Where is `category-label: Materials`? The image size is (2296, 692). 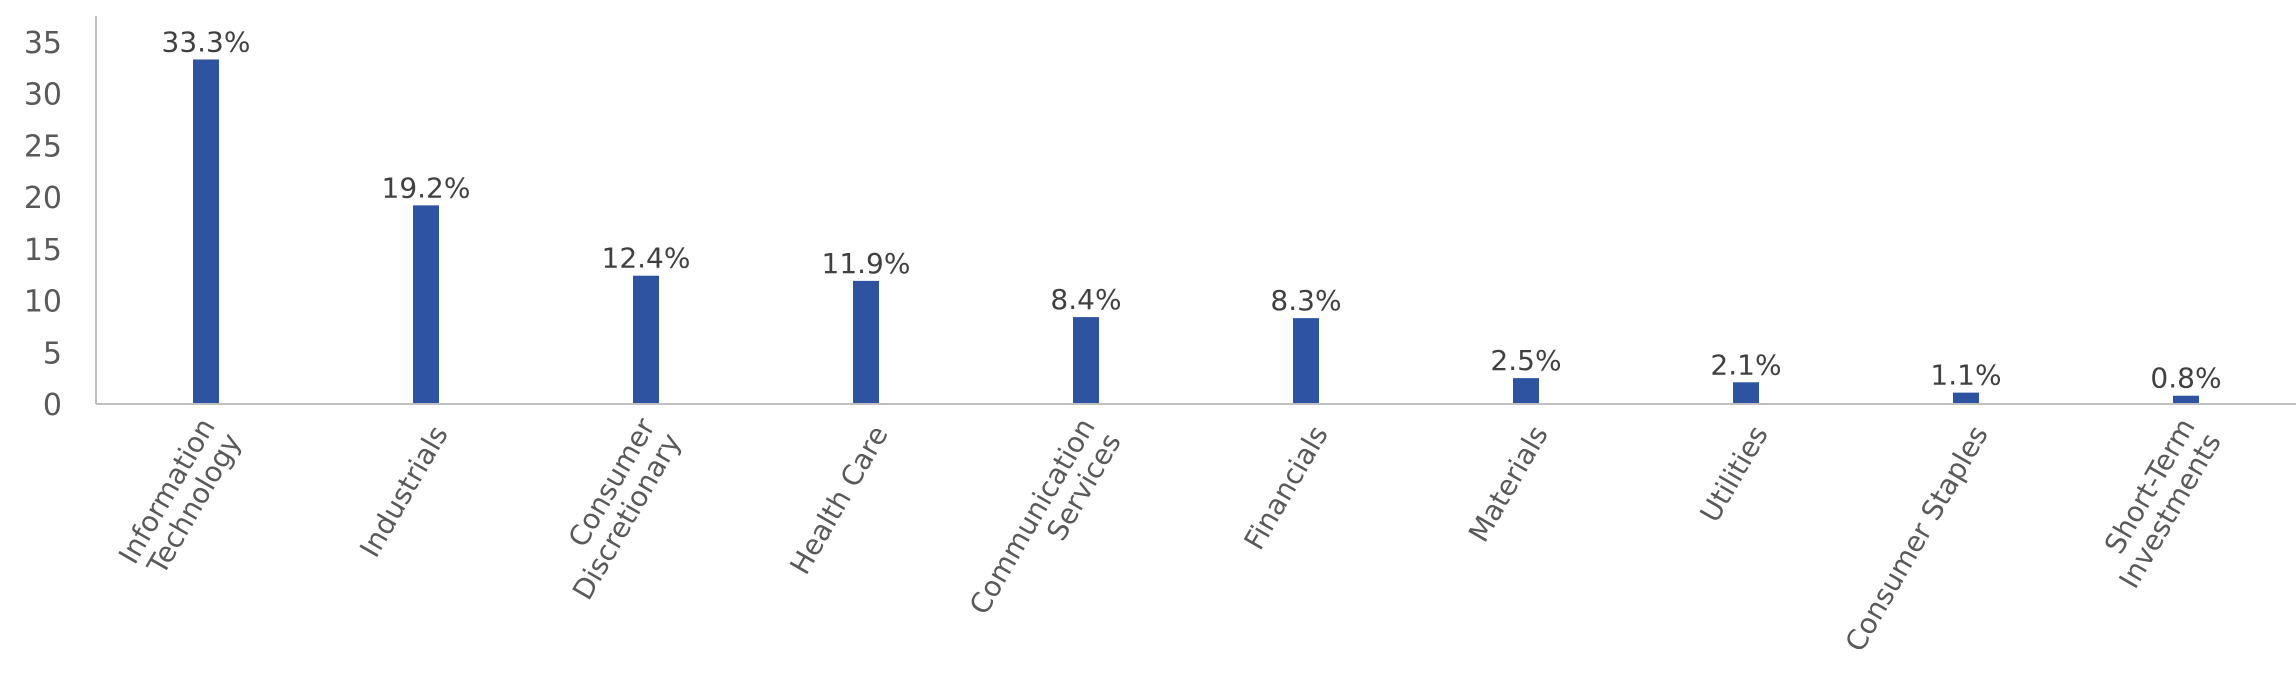
category-label: Materials is located at coordinates (1508, 484).